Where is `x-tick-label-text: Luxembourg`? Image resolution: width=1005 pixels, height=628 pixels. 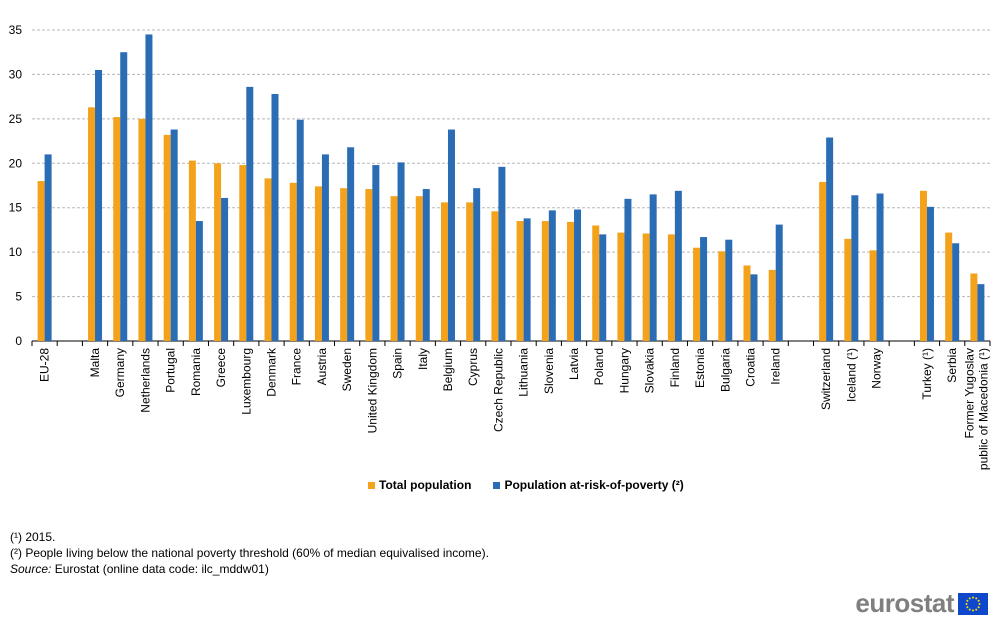 x-tick-label-text: Luxembourg is located at coordinates (246, 381).